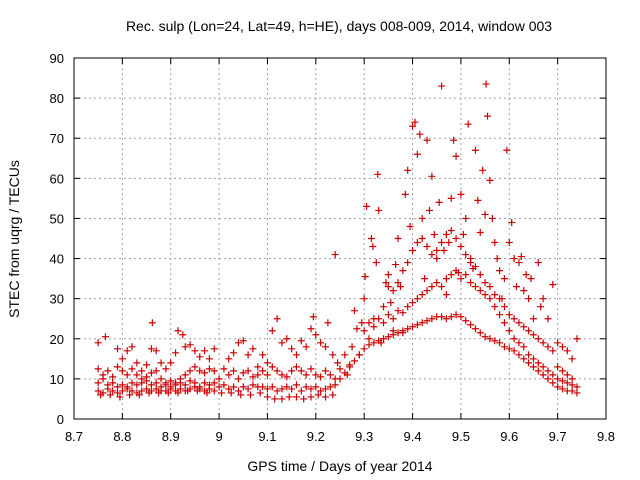 Image resolution: width=640 pixels, height=480 pixels. Describe the element at coordinates (122, 436) in the screenshot. I see `x-tick-label: 8.8` at that location.